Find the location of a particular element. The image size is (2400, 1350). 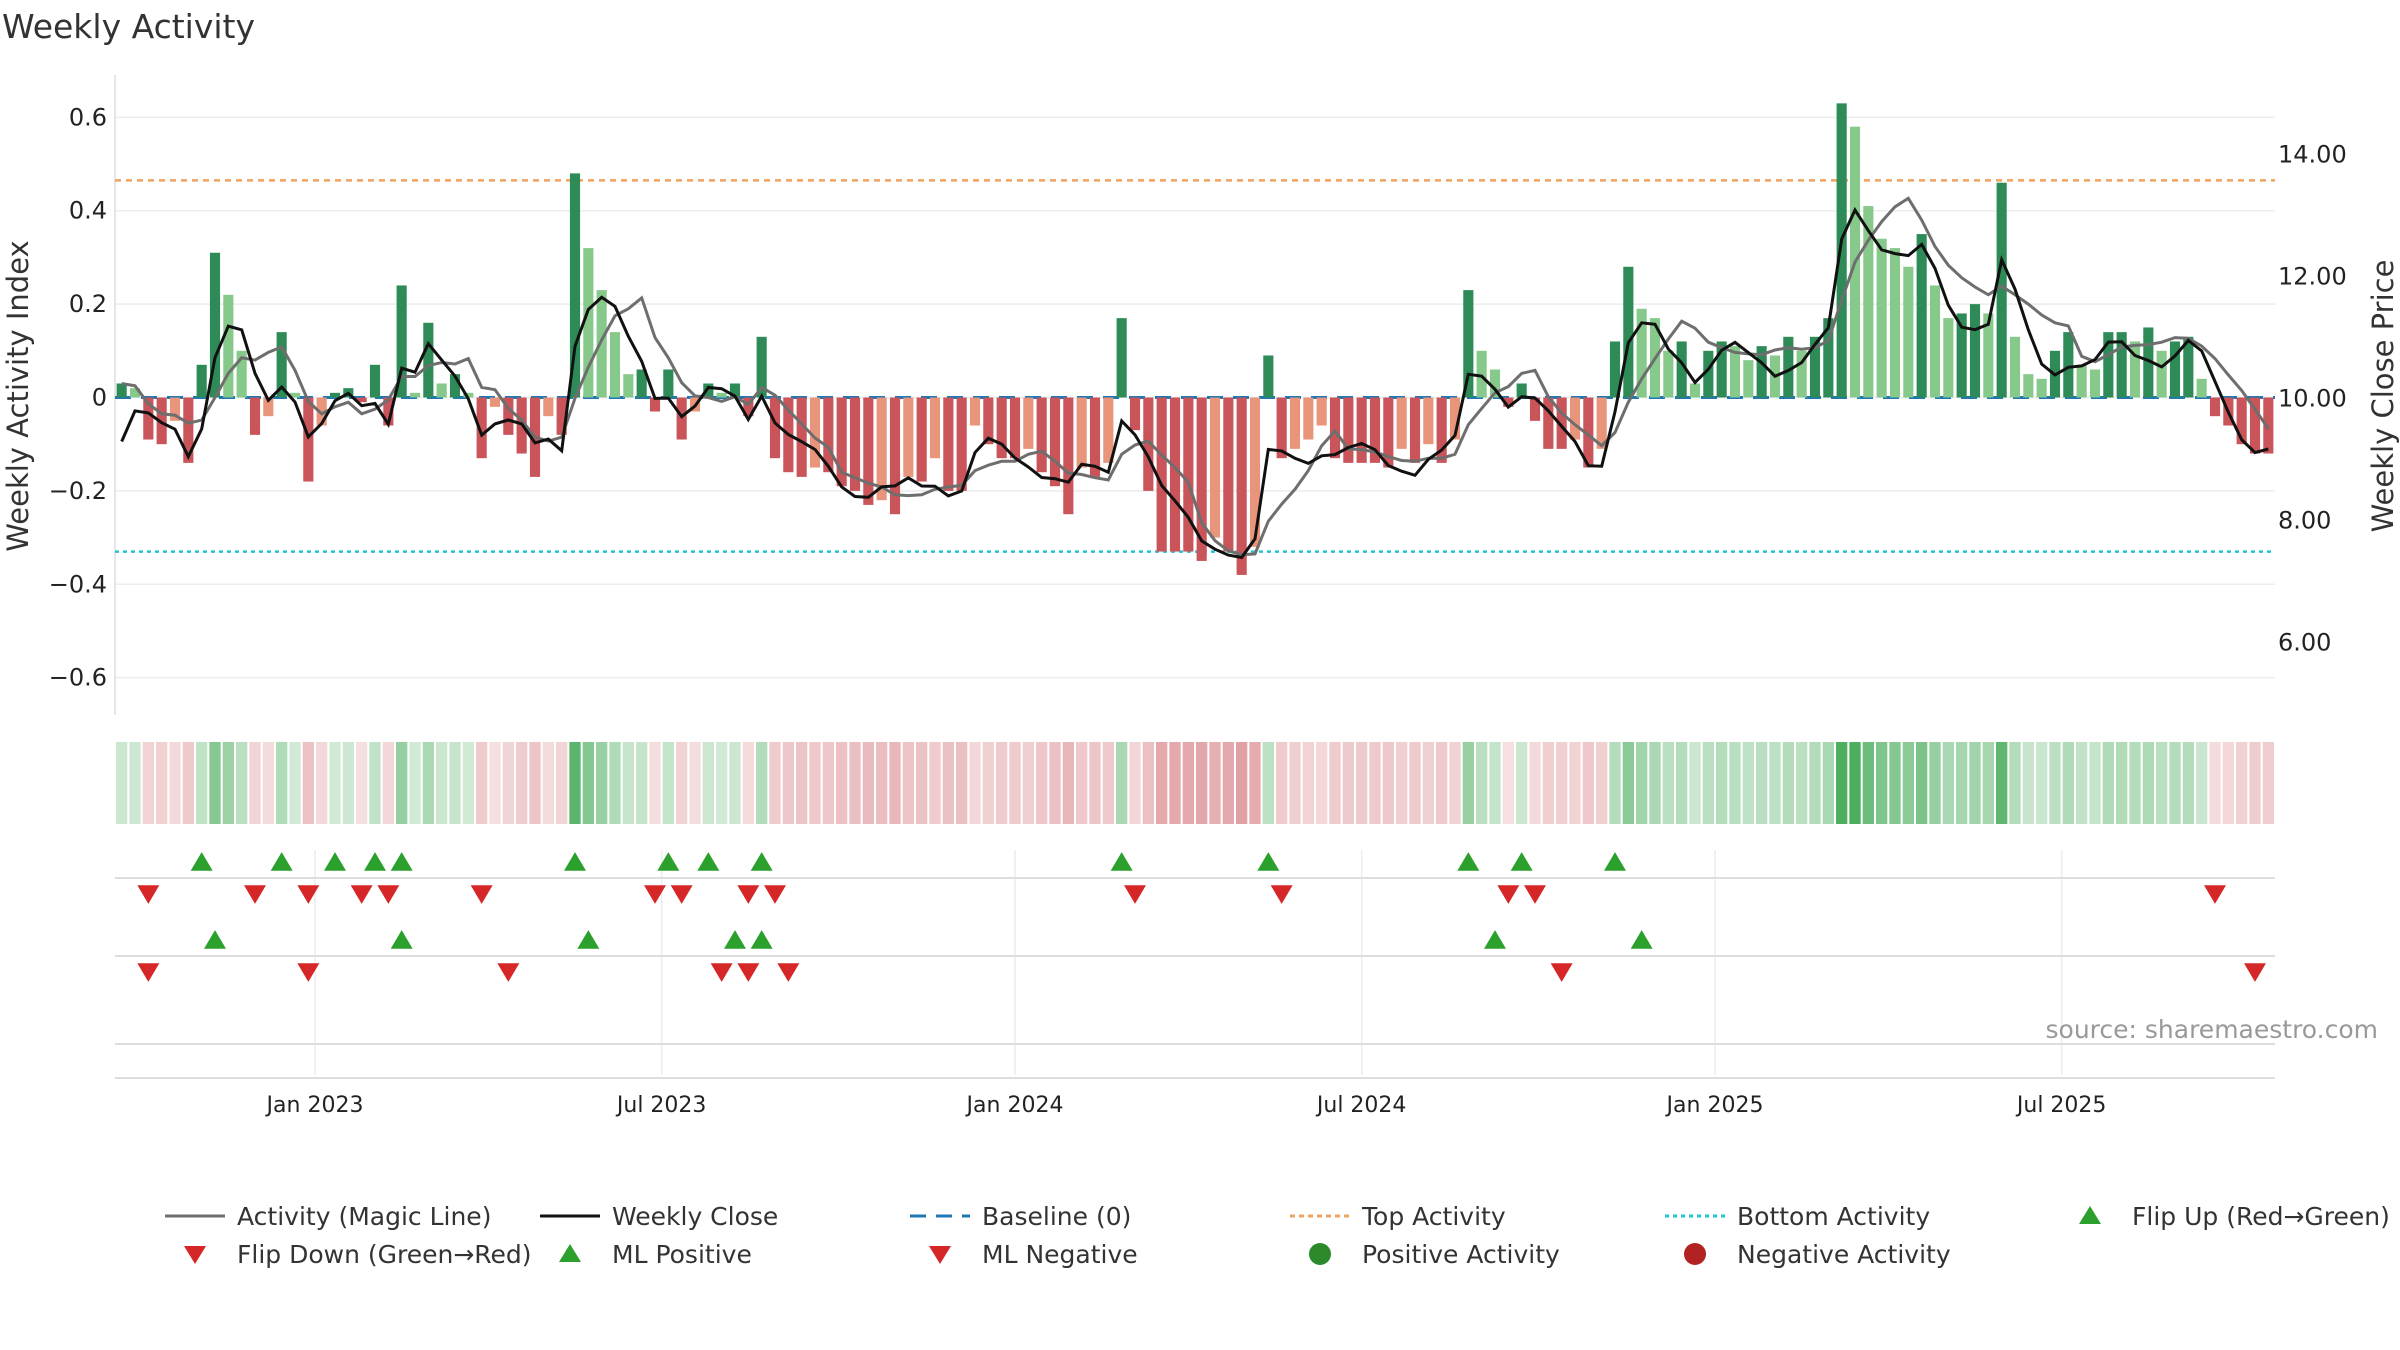

y2-tick-label: 10.00 is located at coordinates (2312, 399).